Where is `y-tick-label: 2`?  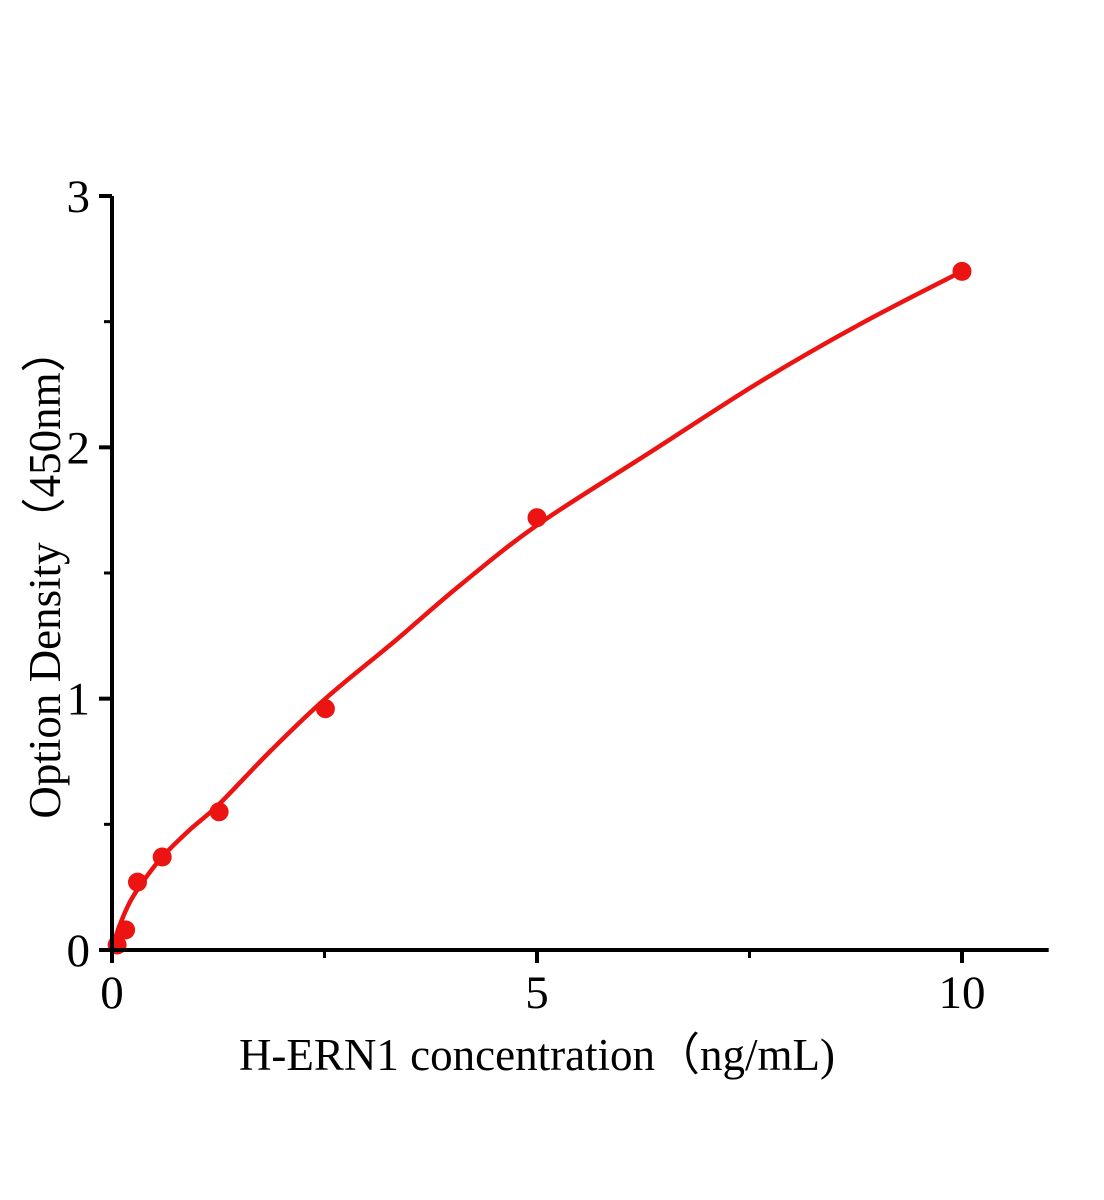
y-tick-label: 2 is located at coordinates (79, 448).